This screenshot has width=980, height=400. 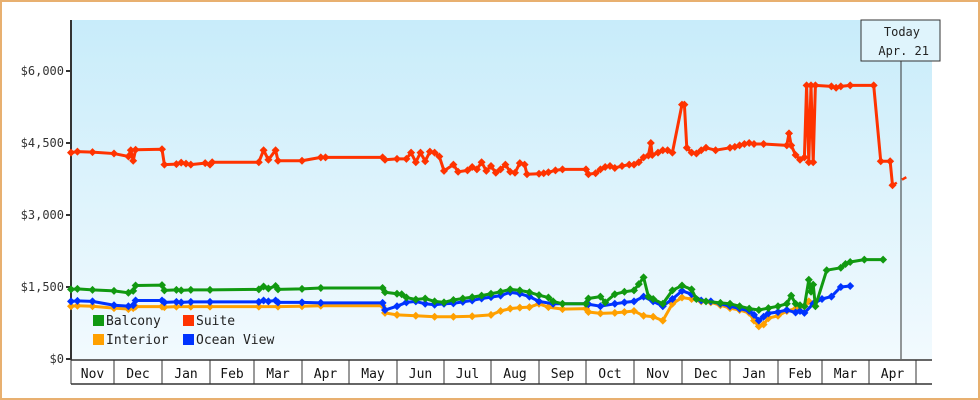 I want to click on legend-item-interior: Interior, so click(x=131, y=340).